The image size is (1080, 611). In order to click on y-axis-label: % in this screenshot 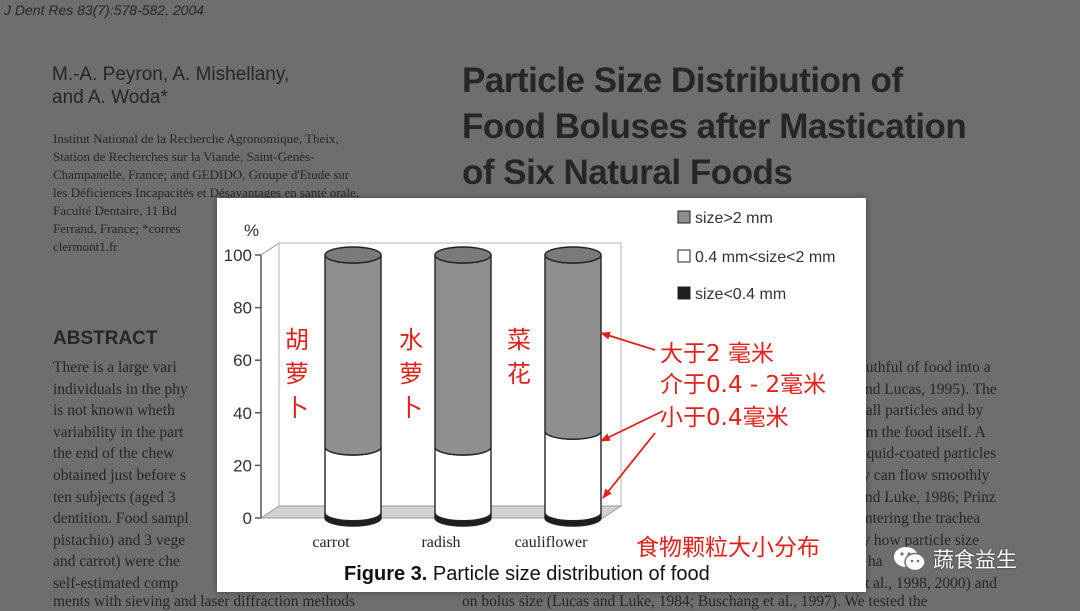, I will do `click(251, 230)`.